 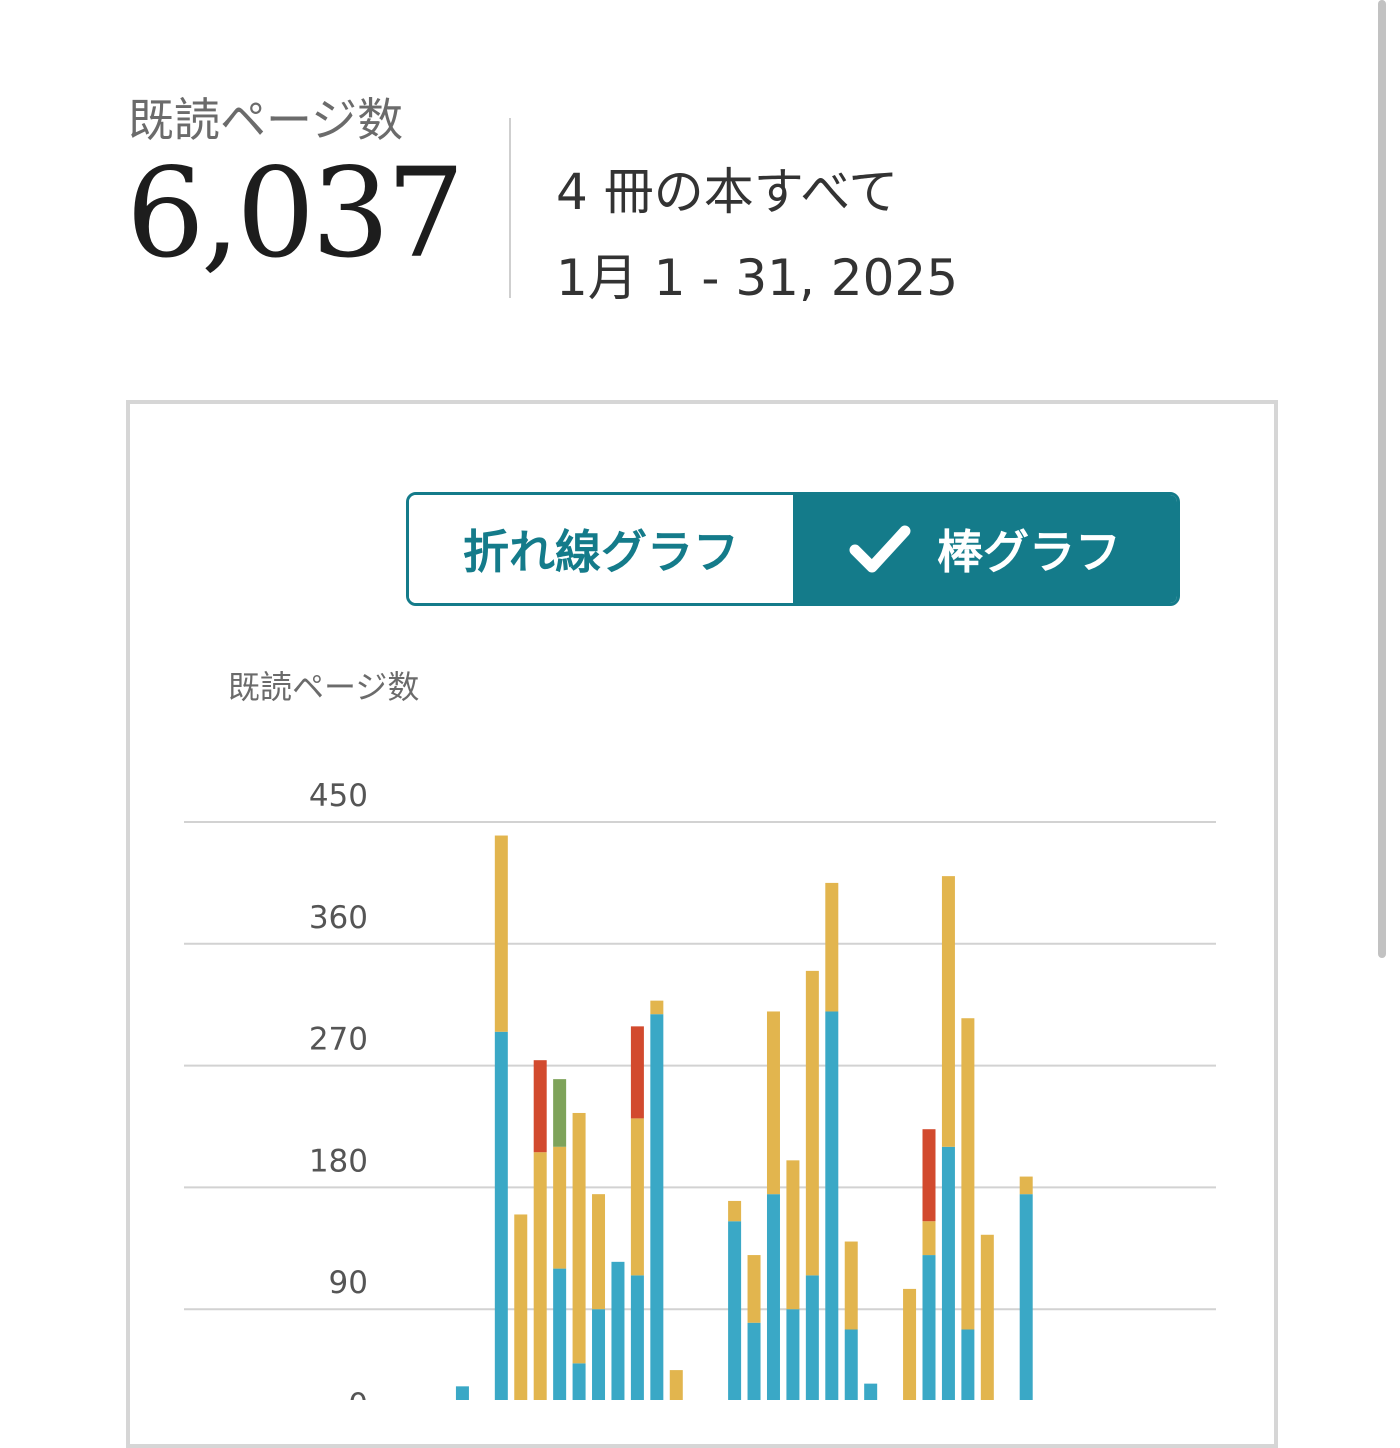 What do you see at coordinates (358, 1393) in the screenshot?
I see `y-tick-label: 0` at bounding box center [358, 1393].